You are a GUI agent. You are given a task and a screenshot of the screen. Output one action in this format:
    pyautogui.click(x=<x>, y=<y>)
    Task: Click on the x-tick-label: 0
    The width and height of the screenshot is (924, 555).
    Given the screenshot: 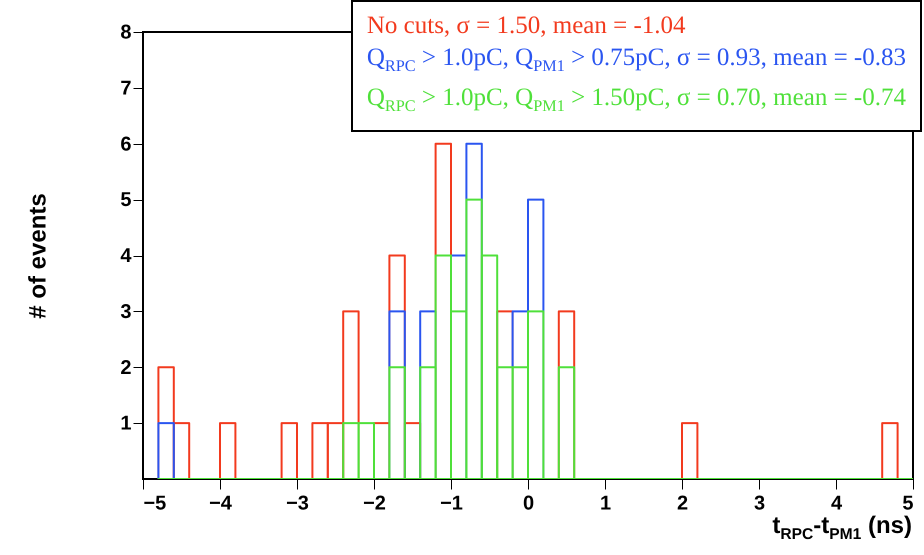 What is the action you would take?
    pyautogui.click(x=528, y=503)
    